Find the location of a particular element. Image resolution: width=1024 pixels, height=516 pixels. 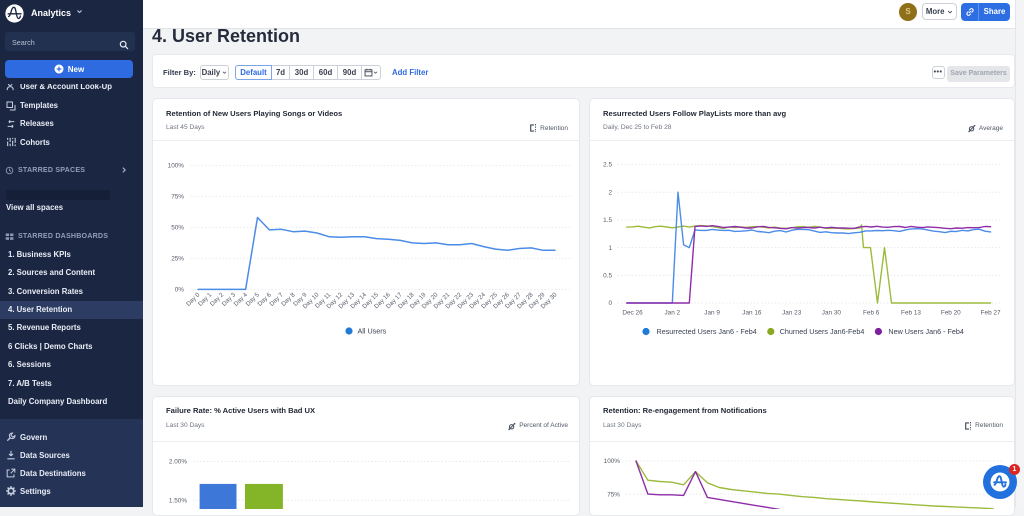

svg-text: 1.50% is located at coordinates (178, 500).